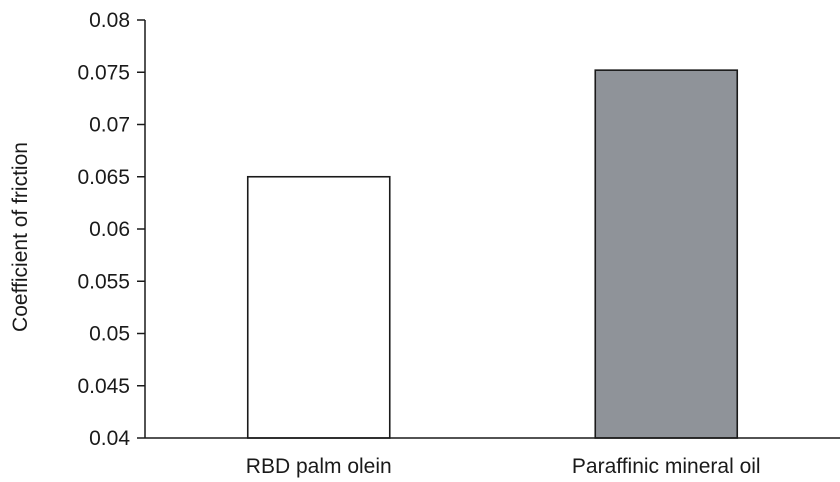 The image size is (840, 482). Describe the element at coordinates (109, 125) in the screenshot. I see `y-tick-label: 0.07` at that location.